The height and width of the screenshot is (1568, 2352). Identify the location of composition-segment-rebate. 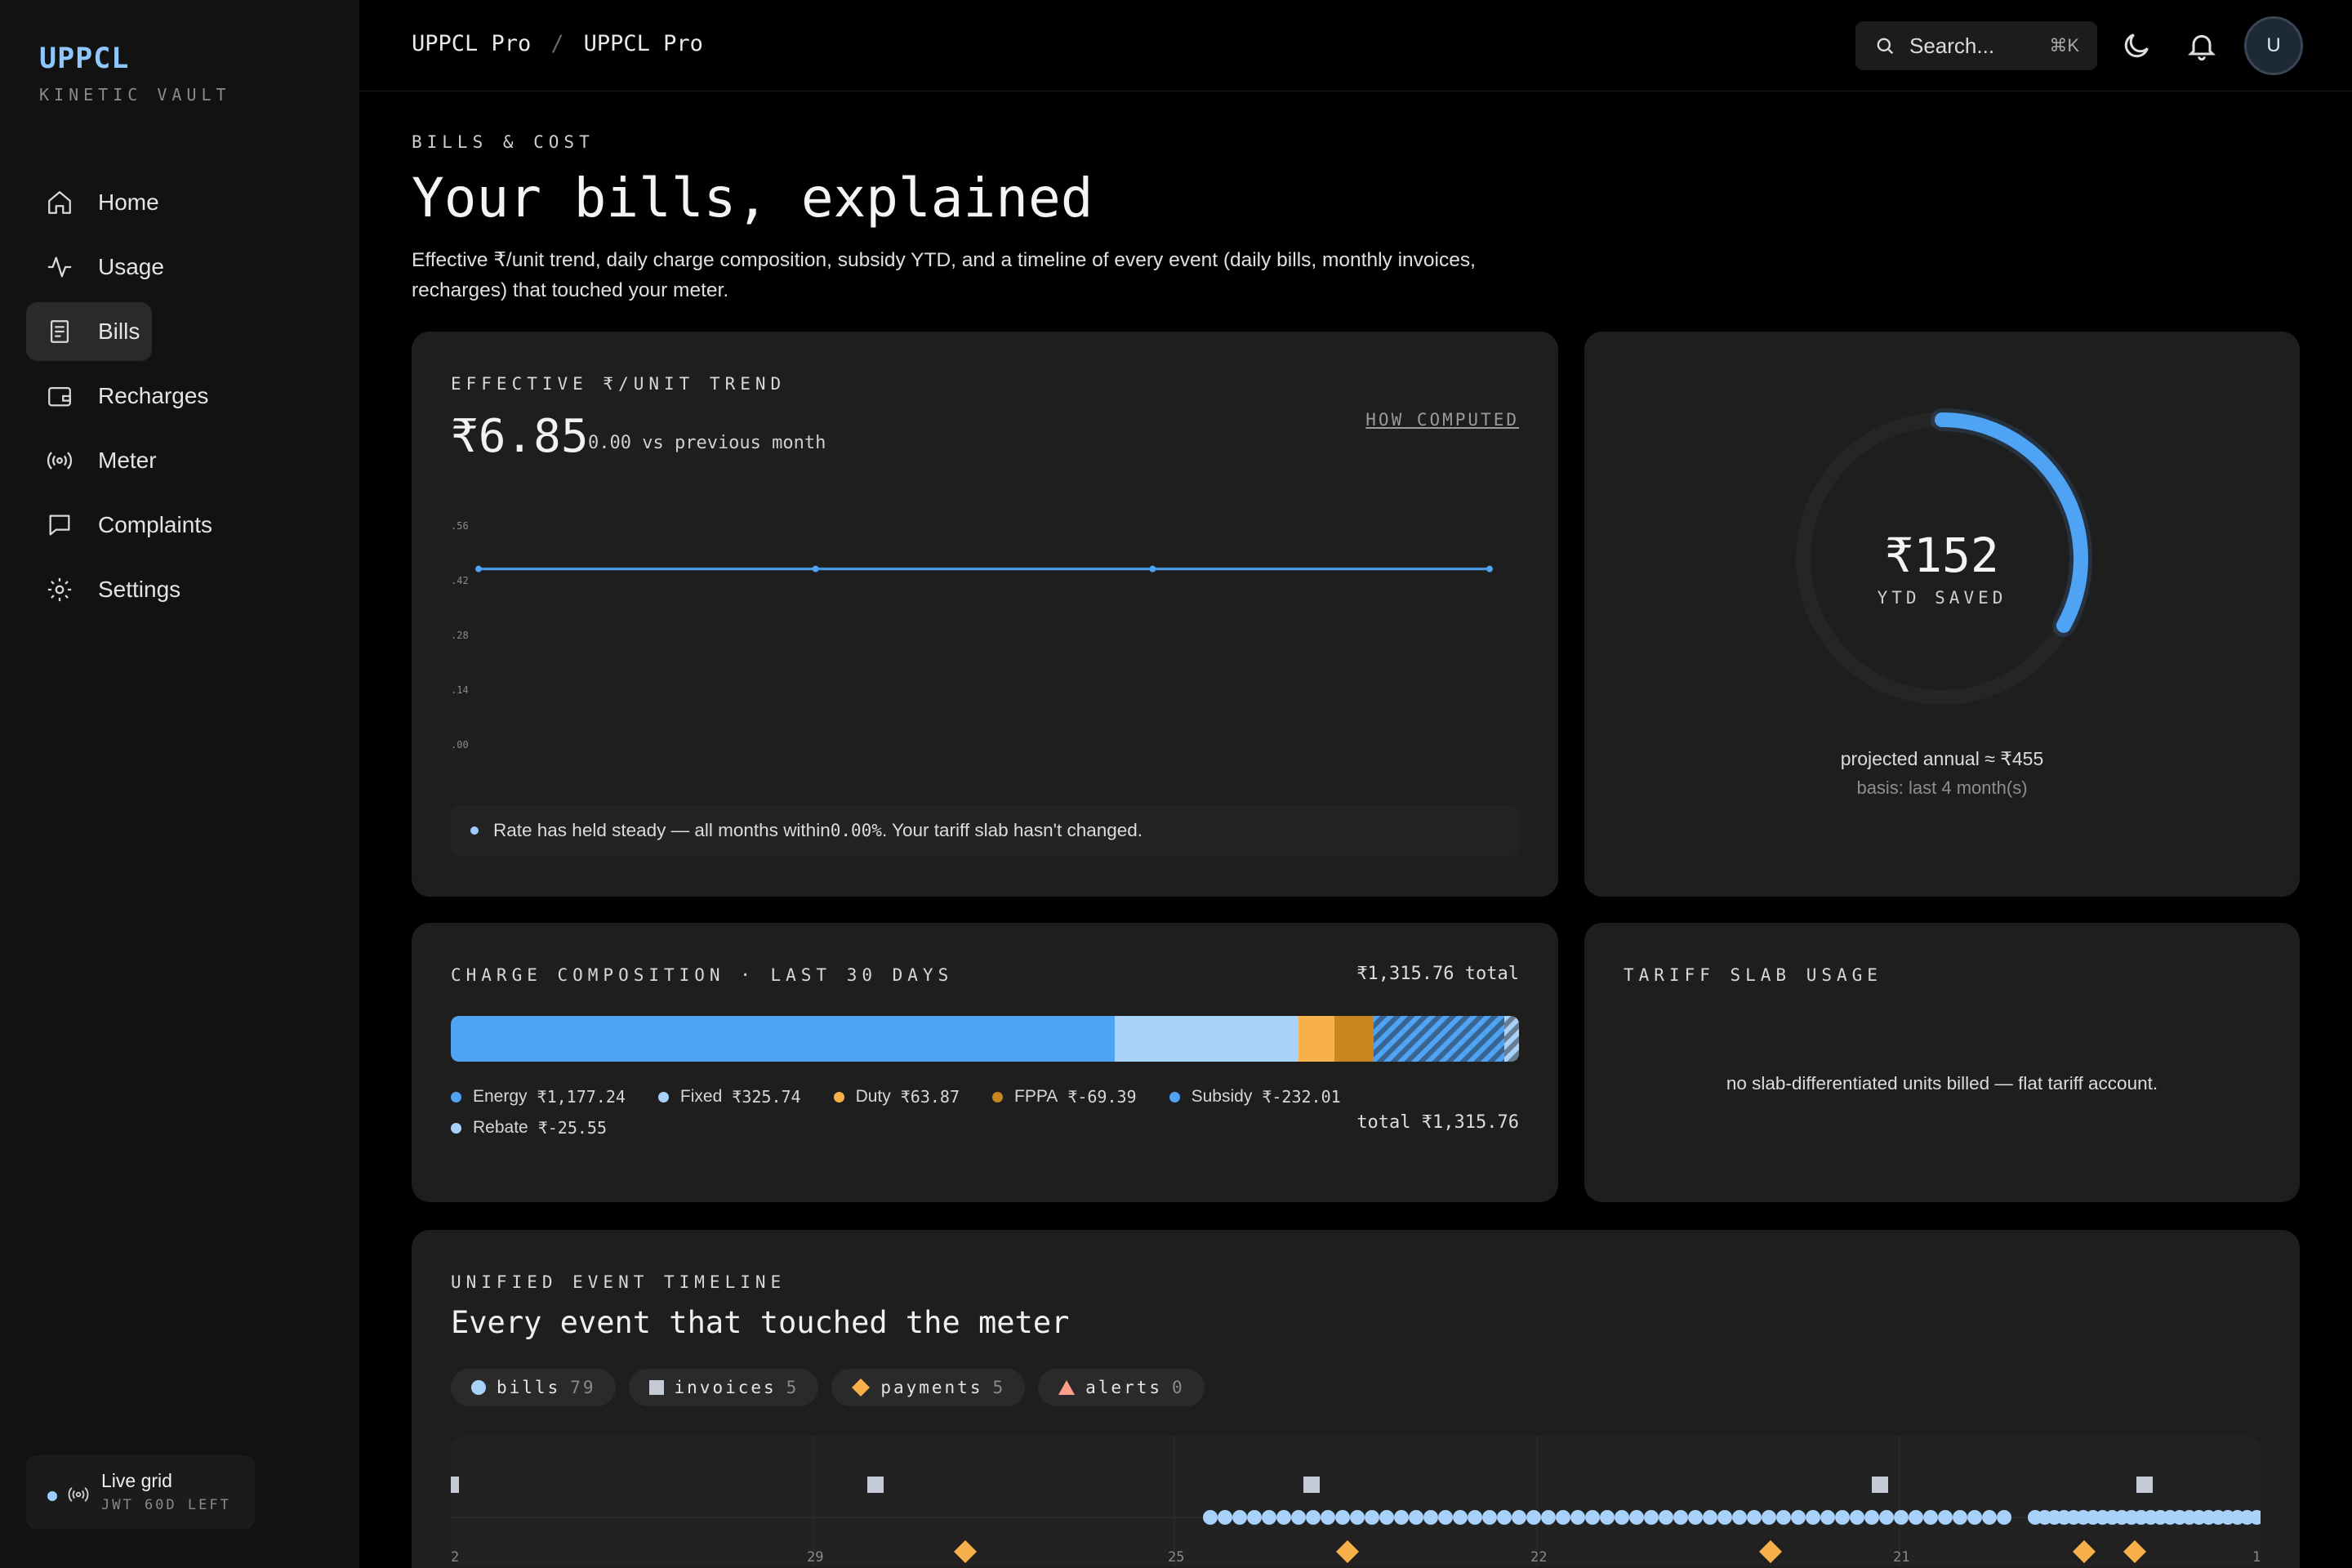
(1511, 1039).